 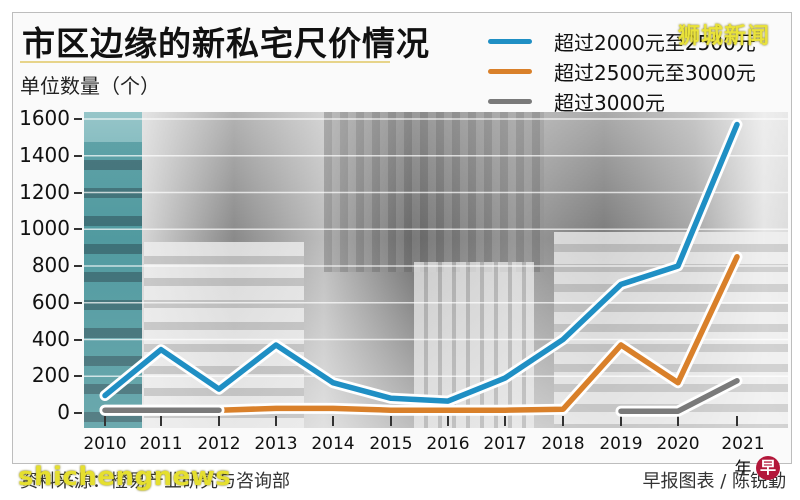 I want to click on credit-note: 早报图表 / 陈锐勤, so click(x=714, y=481).